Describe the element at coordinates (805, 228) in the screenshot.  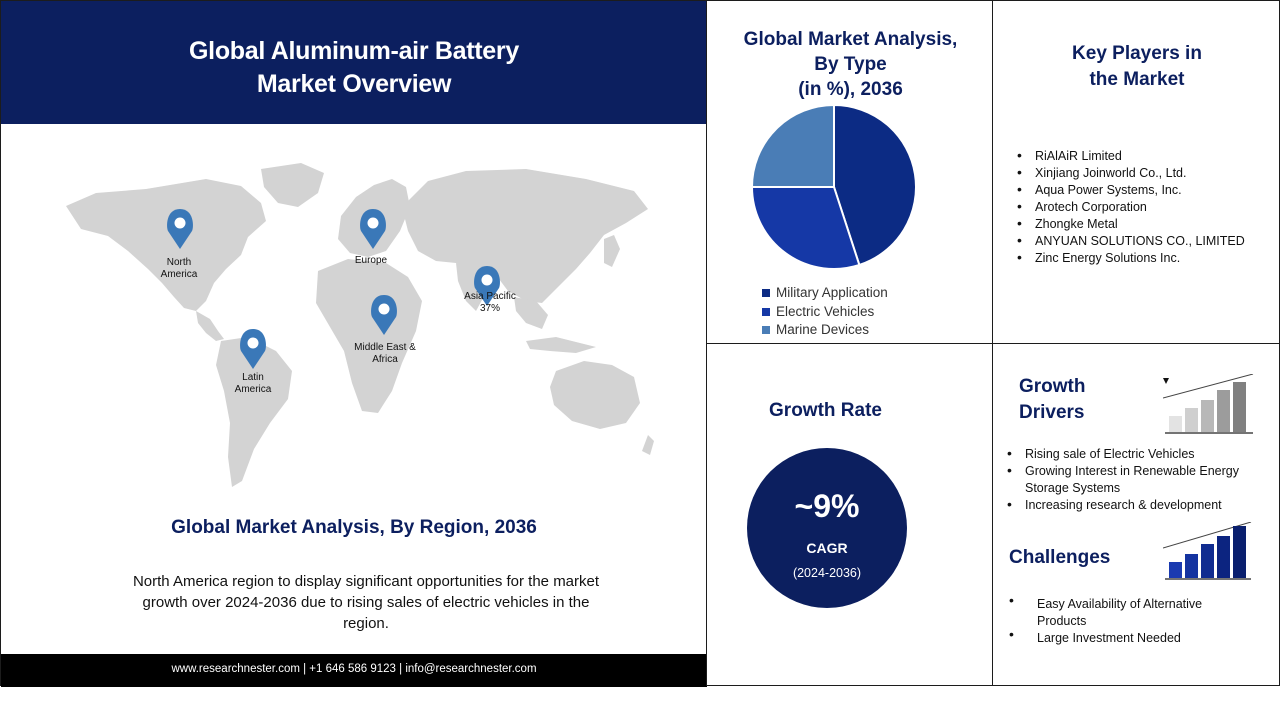
I see `pie-slice-electric-vehicles` at that location.